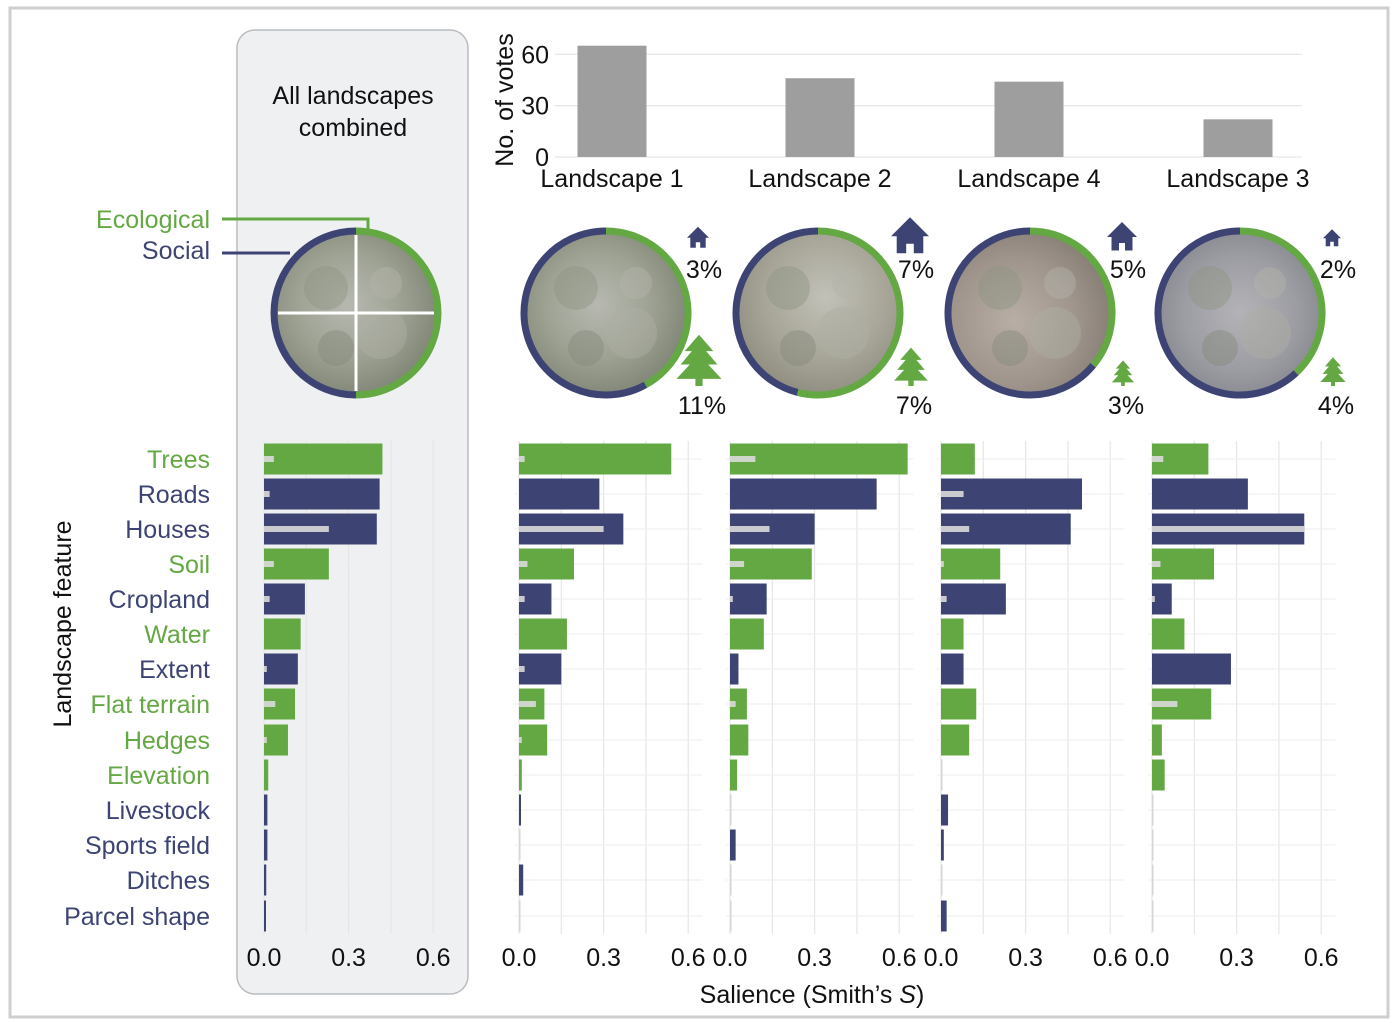  I want to click on feature-label-roads: Roads, so click(174, 495).